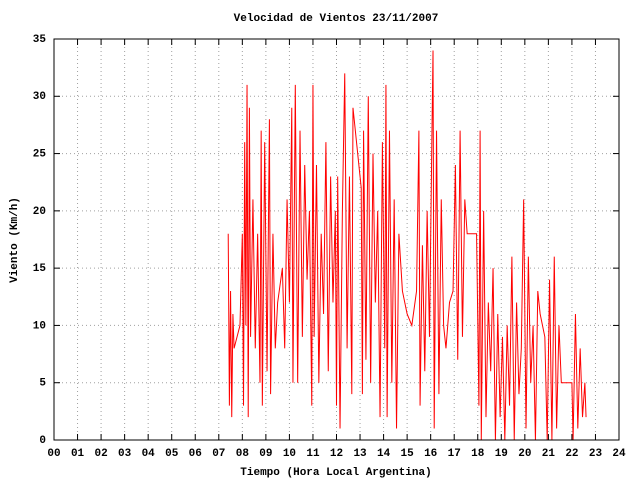 This screenshot has width=640, height=480. I want to click on x-tick-label: 20, so click(524, 454).